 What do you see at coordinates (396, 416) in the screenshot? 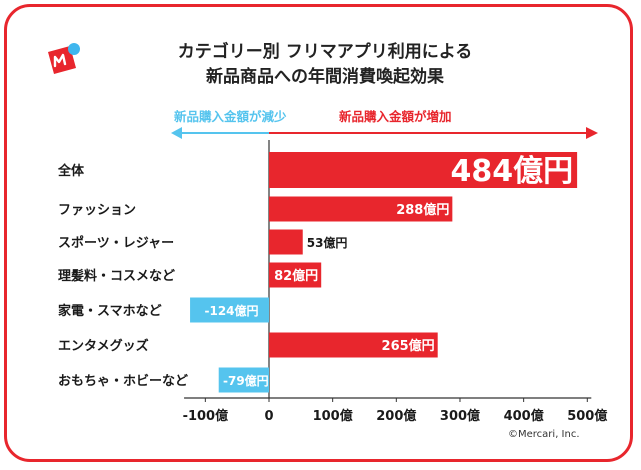
I see `x-tick-label: 200億` at bounding box center [396, 416].